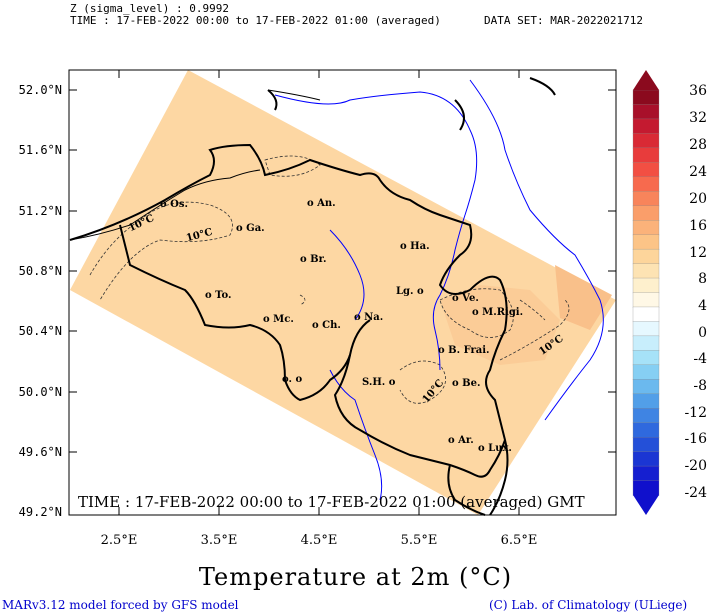 Image resolution: width=711 pixels, height=613 pixels. Describe the element at coordinates (321, 203) in the screenshot. I see `city-label: o An.` at that location.